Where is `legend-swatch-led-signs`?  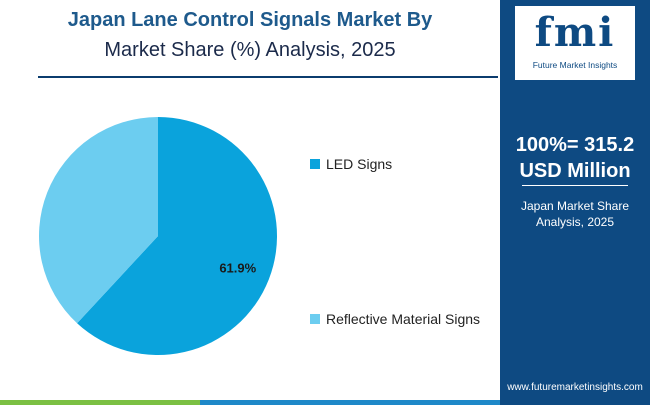 legend-swatch-led-signs is located at coordinates (315, 164).